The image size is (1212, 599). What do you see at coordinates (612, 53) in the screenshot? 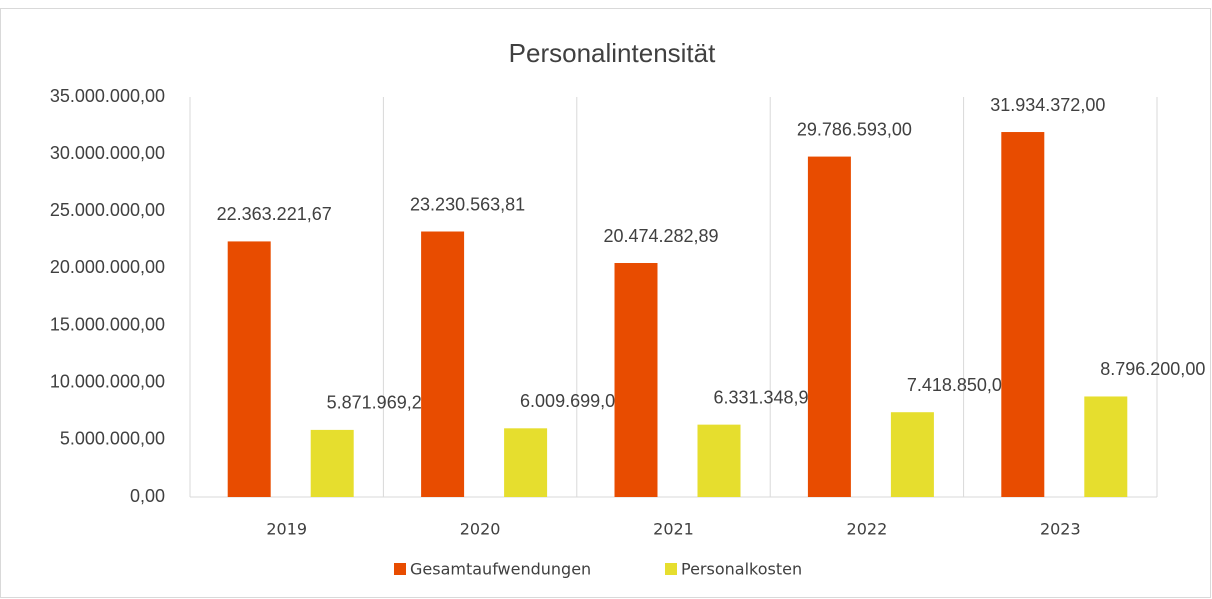
I see `chart-title: Personalintensität` at bounding box center [612, 53].